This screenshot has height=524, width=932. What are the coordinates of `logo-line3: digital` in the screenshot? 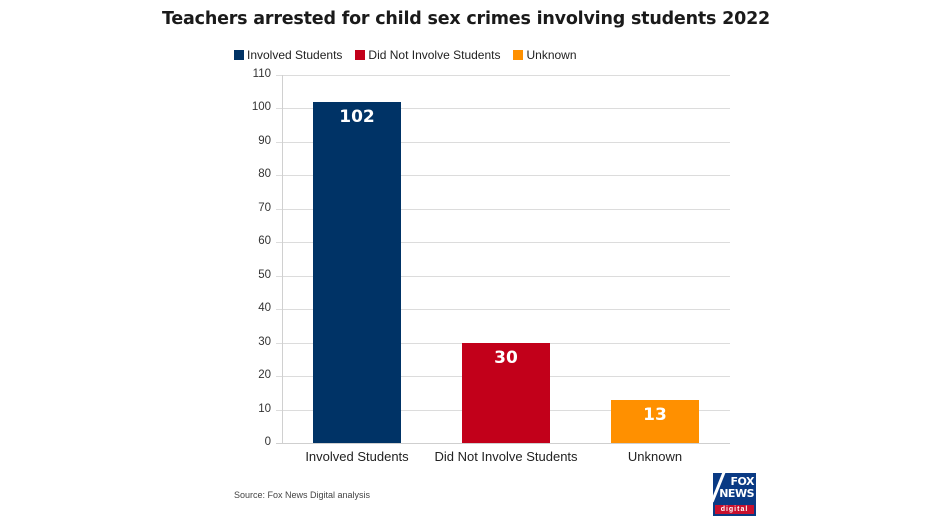 It's located at (734, 509).